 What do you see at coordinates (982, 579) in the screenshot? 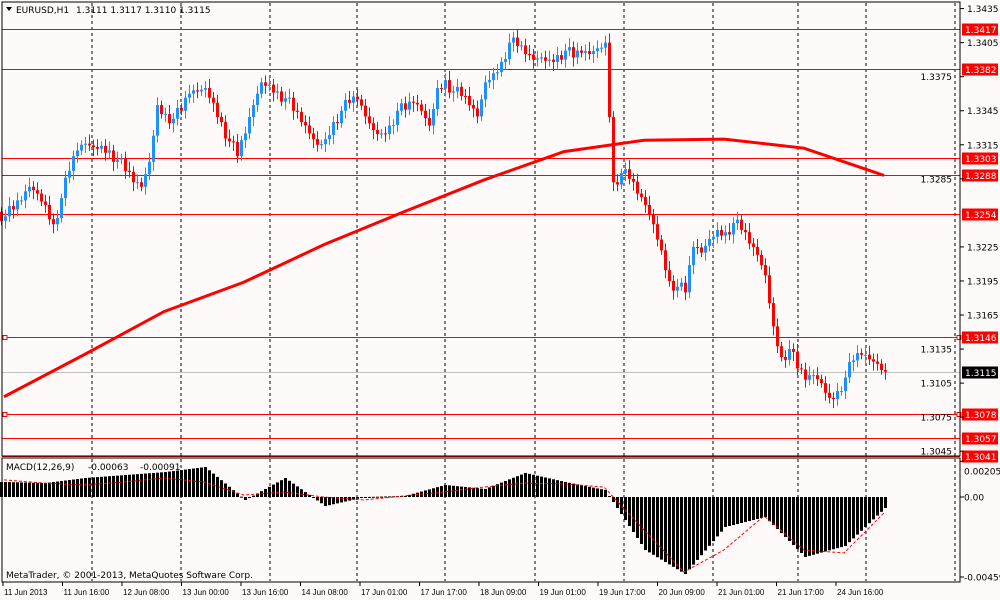
I see `macd-tick-label: -0.00459` at bounding box center [982, 579].